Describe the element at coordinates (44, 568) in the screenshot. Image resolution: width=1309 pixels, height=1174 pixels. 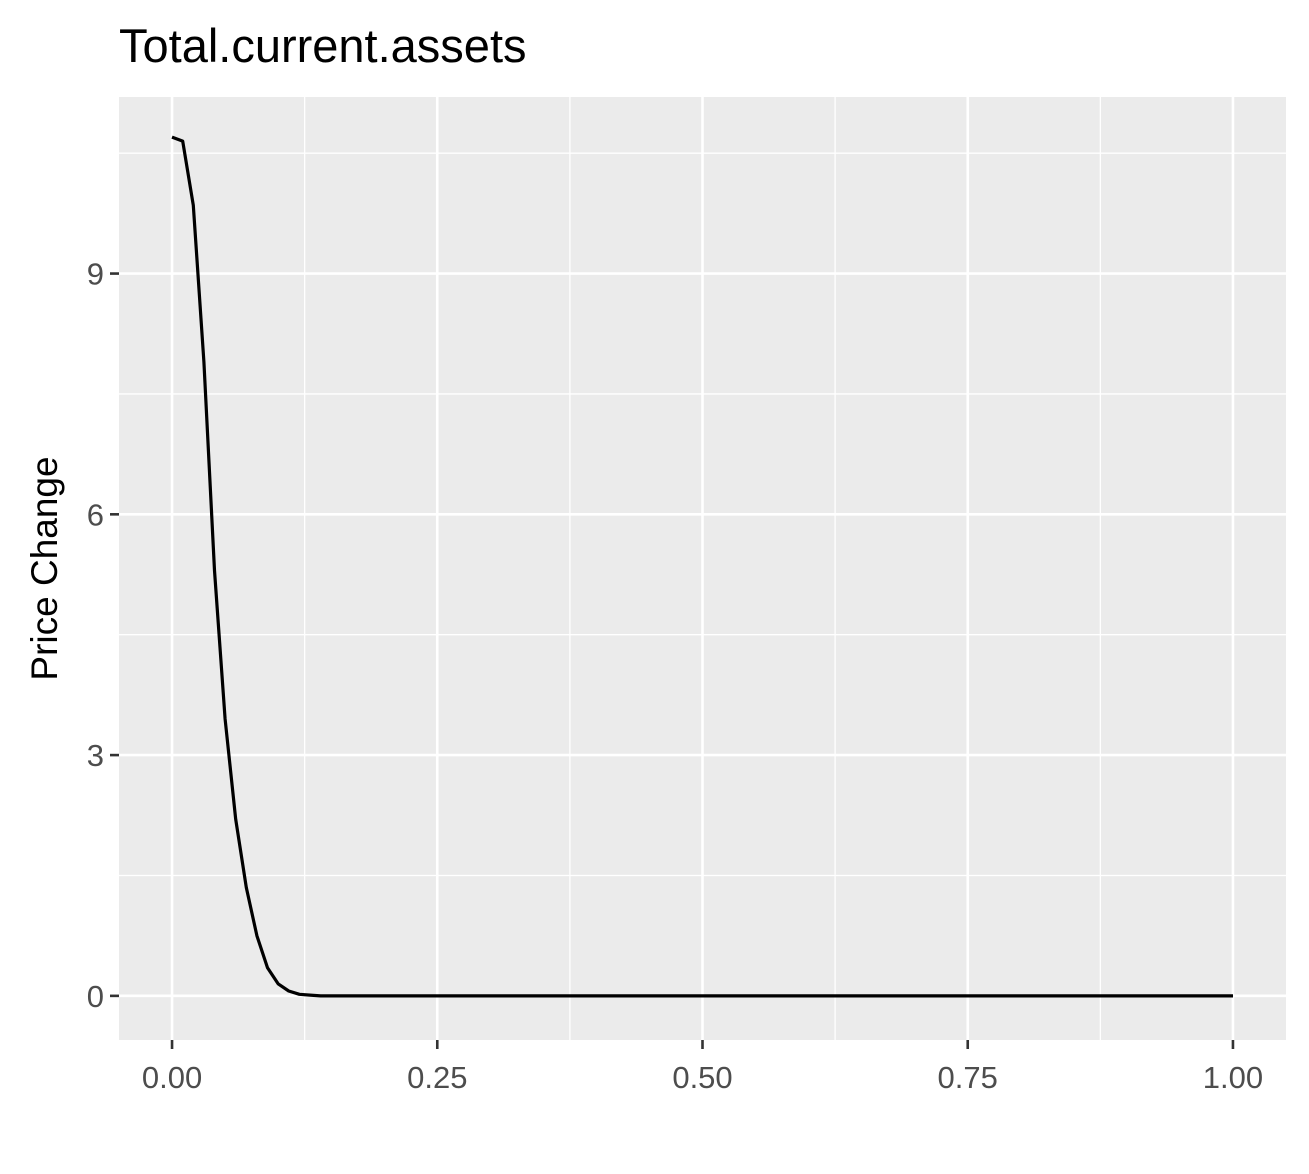
I see `y-axis-title: Price Change` at that location.